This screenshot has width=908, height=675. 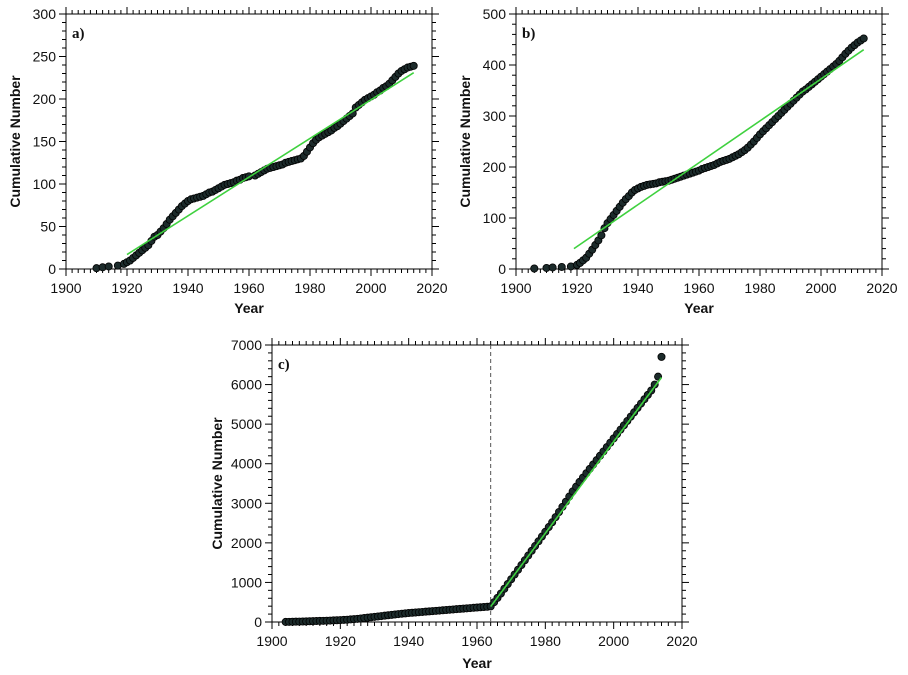 I want to click on panel-label: b), so click(x=528, y=34).